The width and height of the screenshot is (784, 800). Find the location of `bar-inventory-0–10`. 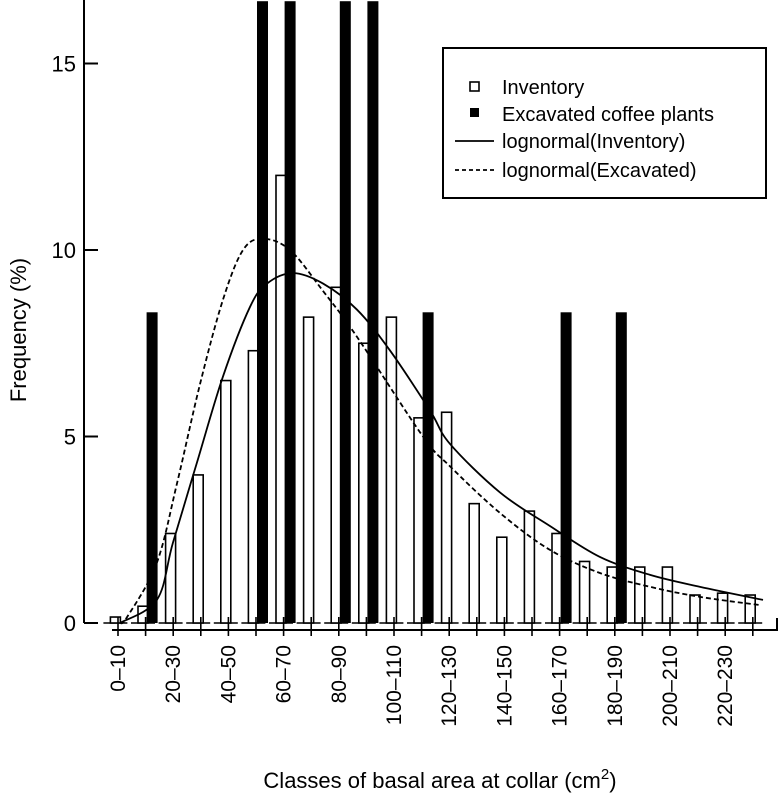

bar-inventory-0–10 is located at coordinates (115, 620).